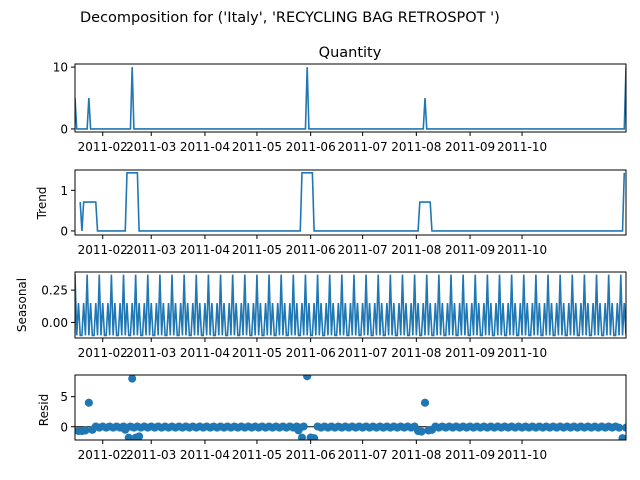 The width and height of the screenshot is (640, 480). Describe the element at coordinates (416, 455) in the screenshot. I see `resid-xtick-label: 2011-08` at that location.